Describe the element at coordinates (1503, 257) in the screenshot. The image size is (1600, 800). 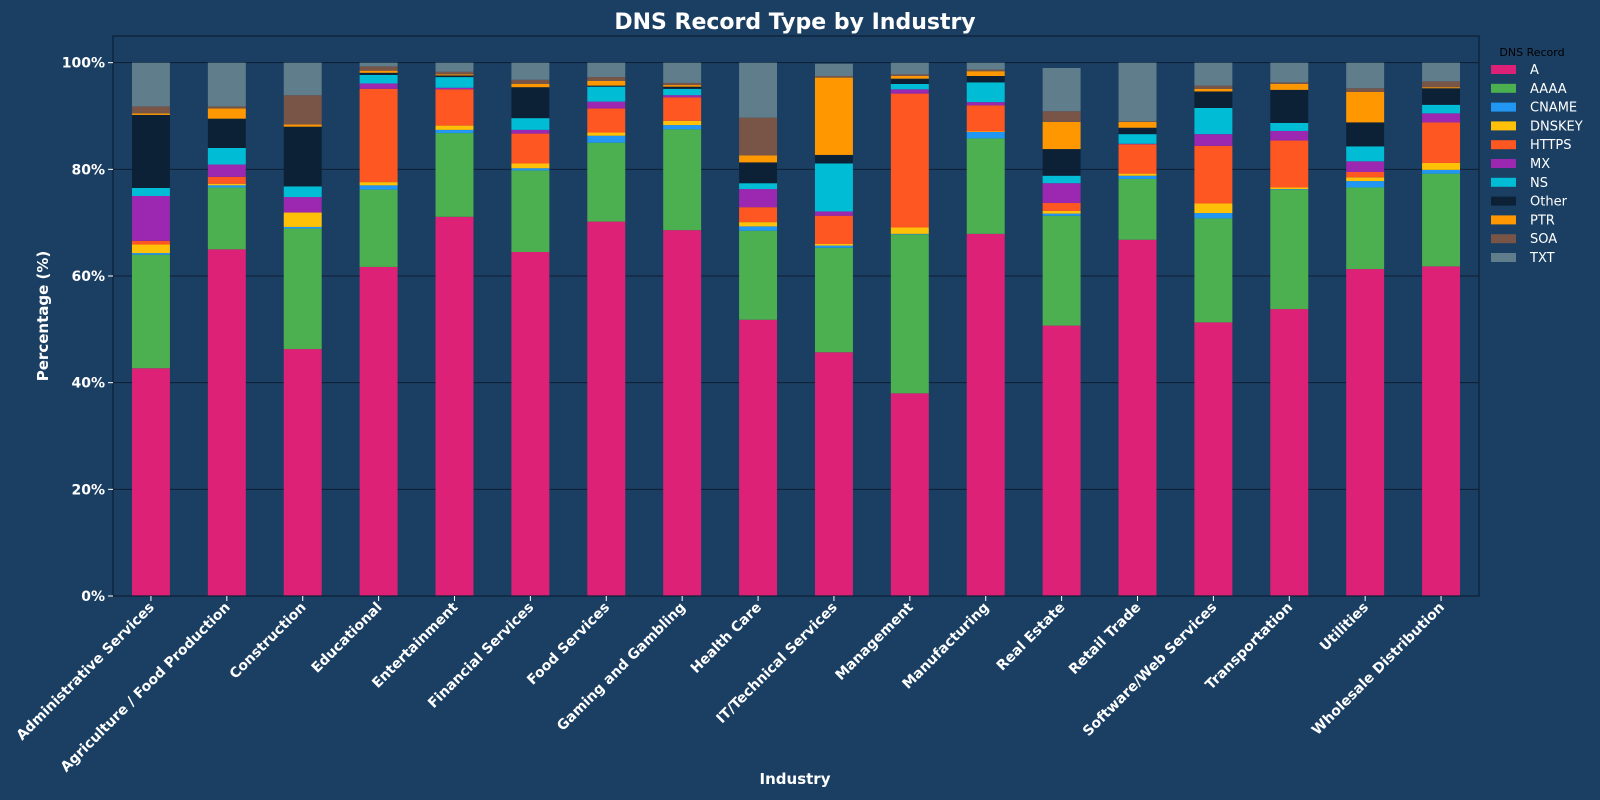
I see `legend-swatch-txt` at that location.